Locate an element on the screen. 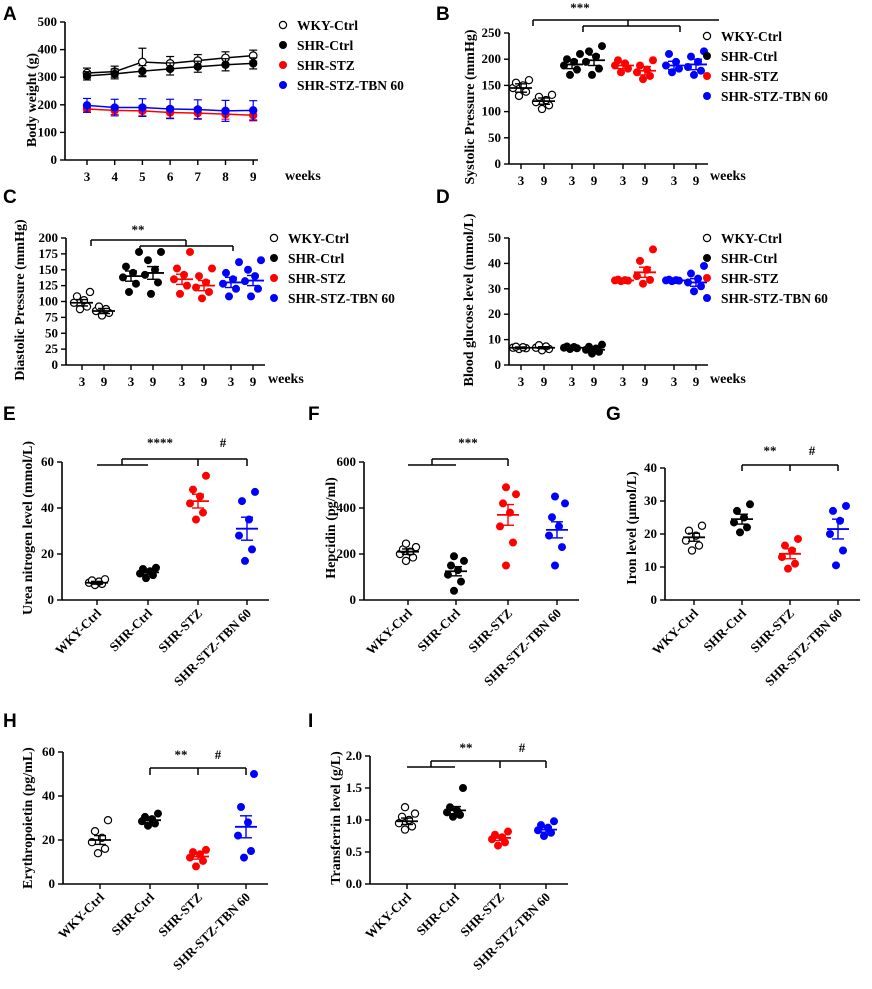 This screenshot has width=872, height=989. panel-b: B Systolic Pressure (mmHg) weeks *** is located at coordinates (591, 92).